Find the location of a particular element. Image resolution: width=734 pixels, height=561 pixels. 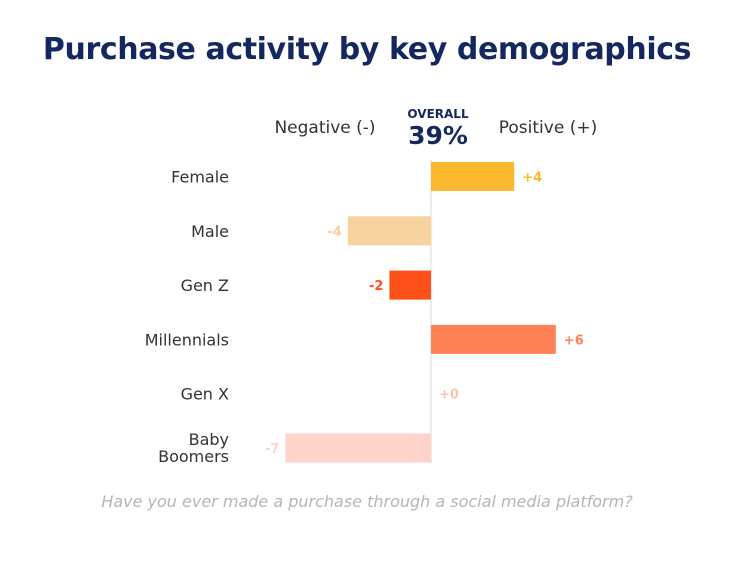

category-label-male: Male is located at coordinates (210, 231).